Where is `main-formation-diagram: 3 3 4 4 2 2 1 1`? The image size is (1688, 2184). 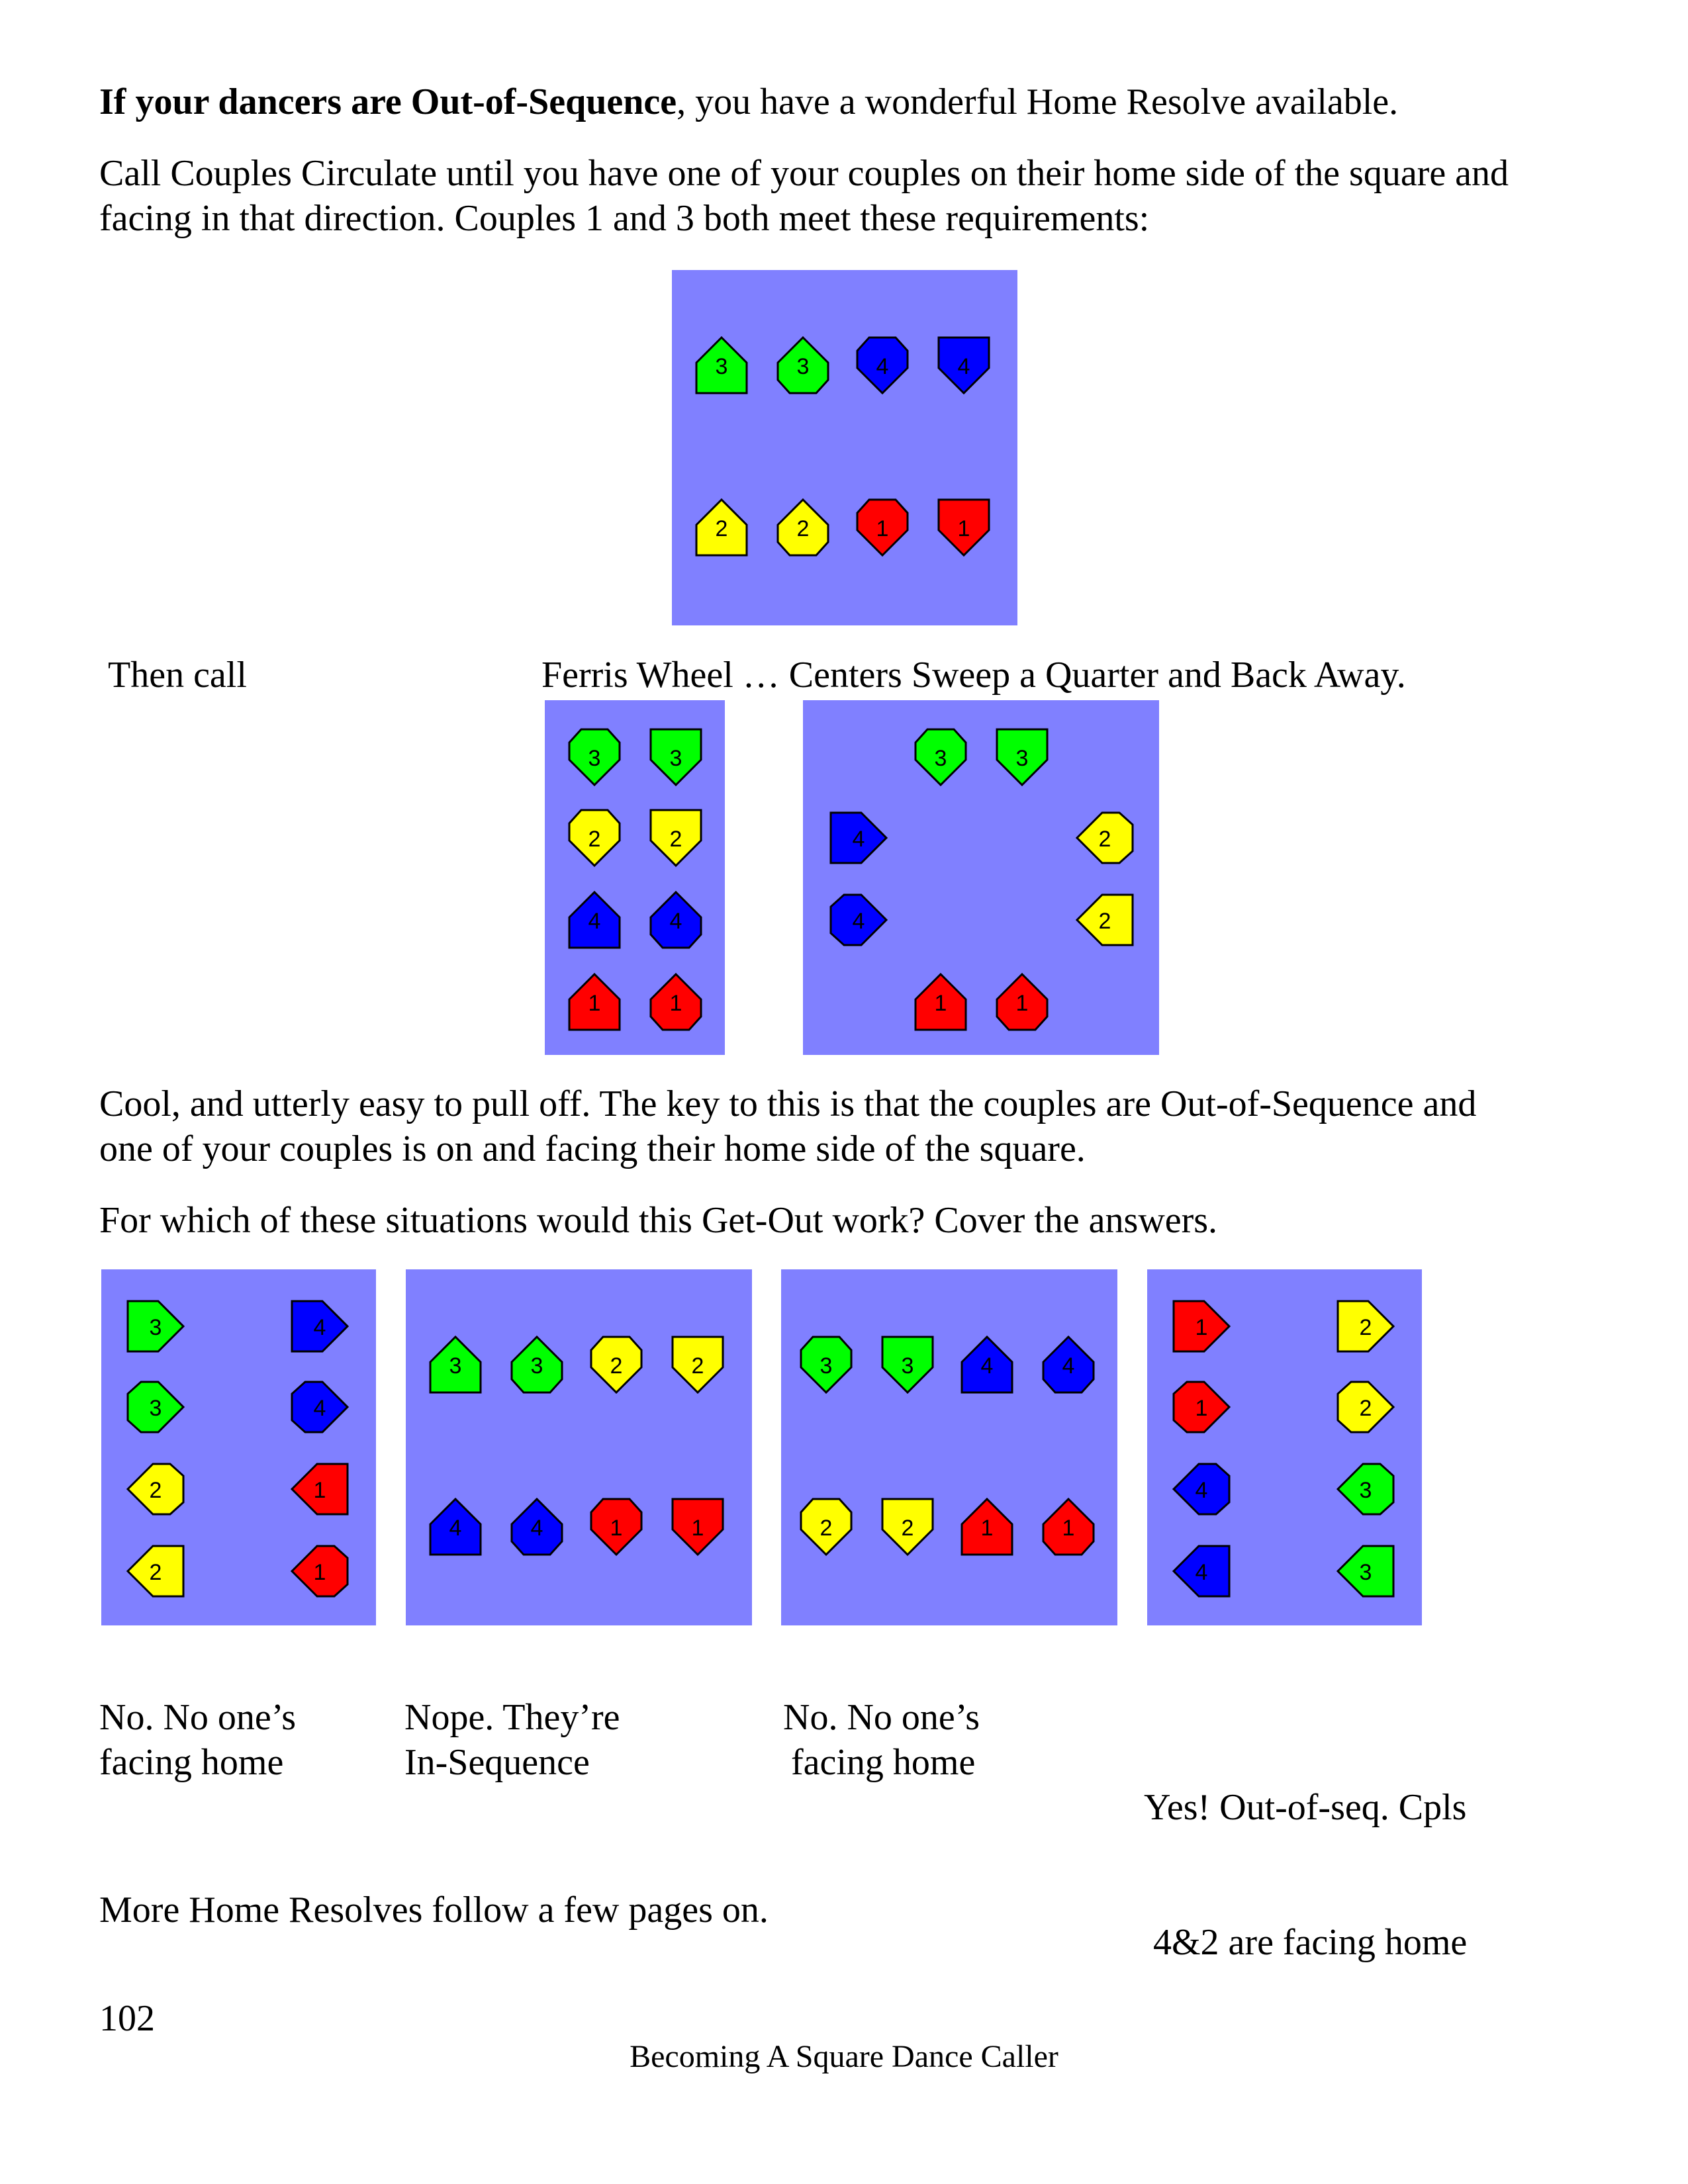 main-formation-diagram: 3 3 4 4 2 2 1 1 is located at coordinates (844, 447).